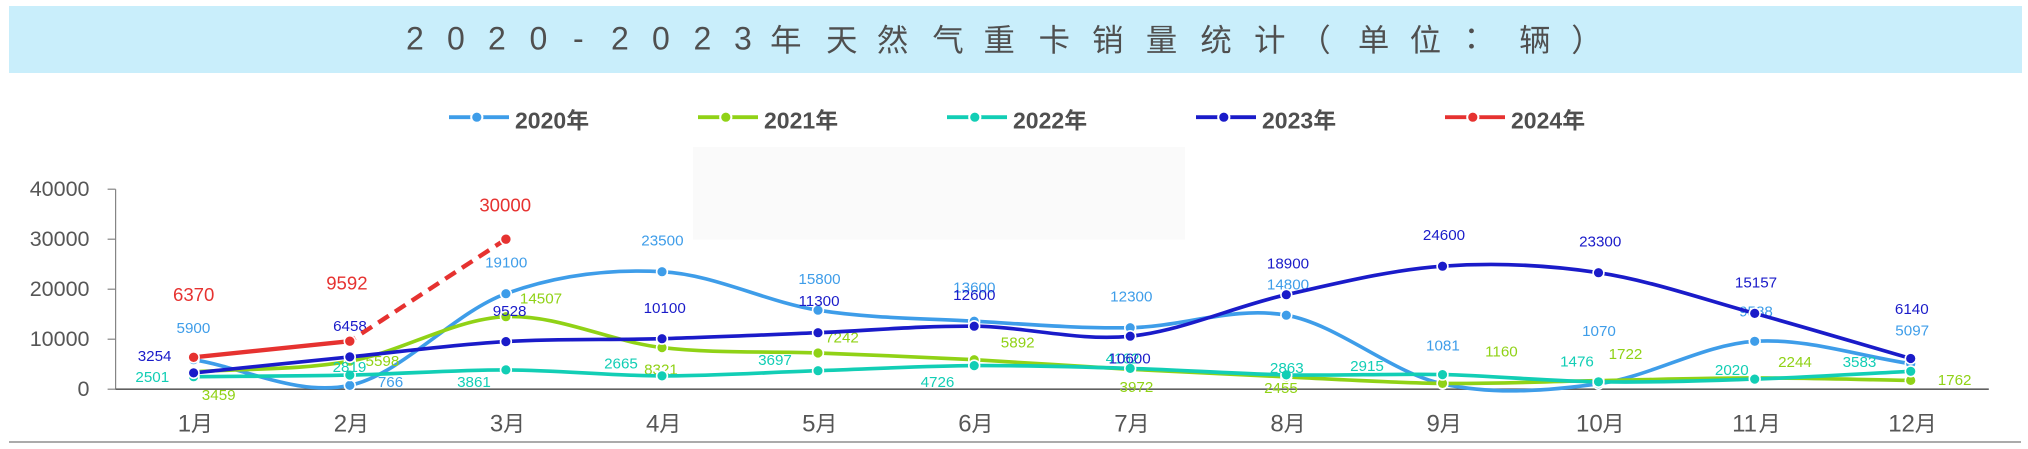 The image size is (2028, 449). What do you see at coordinates (1137, 387) in the screenshot?
I see `svg-text: 3972` at bounding box center [1137, 387].